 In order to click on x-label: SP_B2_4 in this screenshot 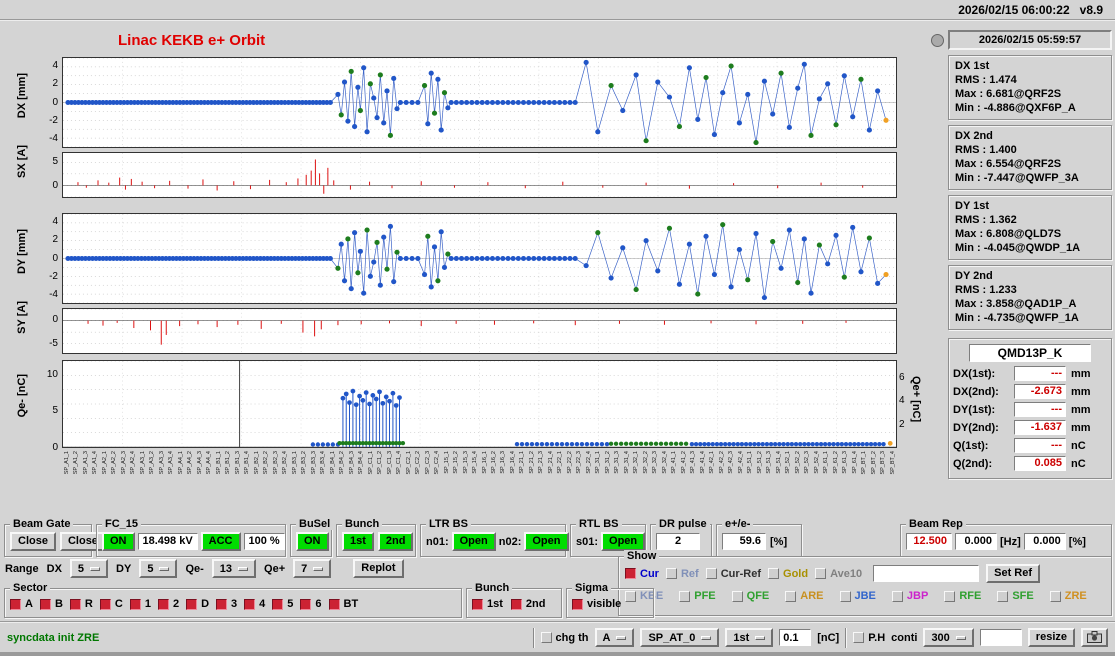, I will do `click(285, 463)`.